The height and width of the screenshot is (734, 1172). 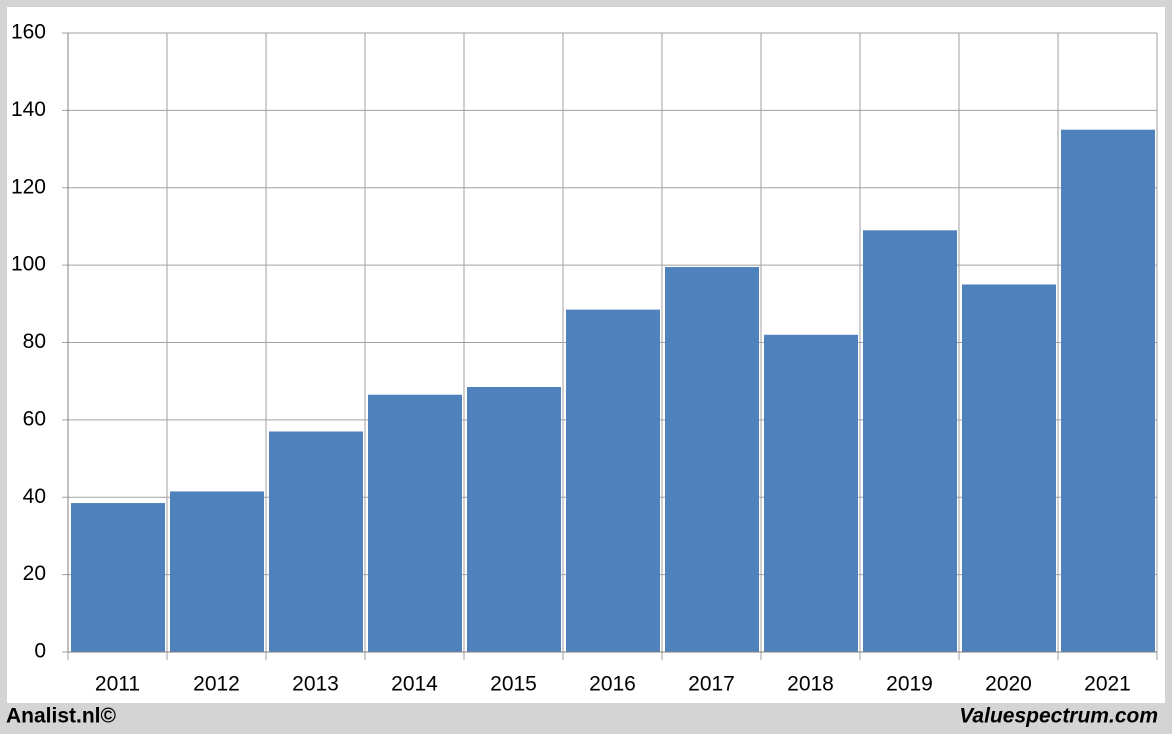 I want to click on x-tick-label: 2013, so click(x=315, y=684).